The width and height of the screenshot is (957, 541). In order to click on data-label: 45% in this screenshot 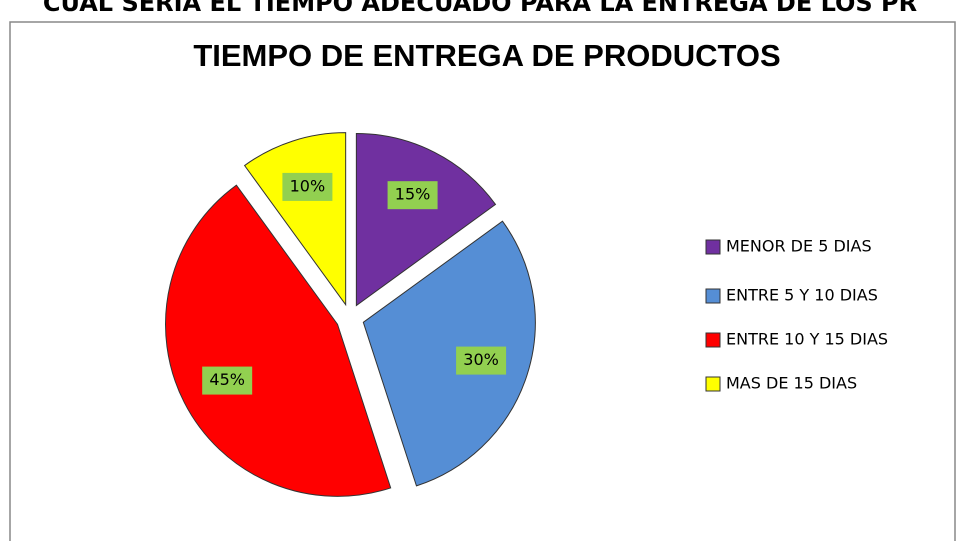, I will do `click(227, 379)`.